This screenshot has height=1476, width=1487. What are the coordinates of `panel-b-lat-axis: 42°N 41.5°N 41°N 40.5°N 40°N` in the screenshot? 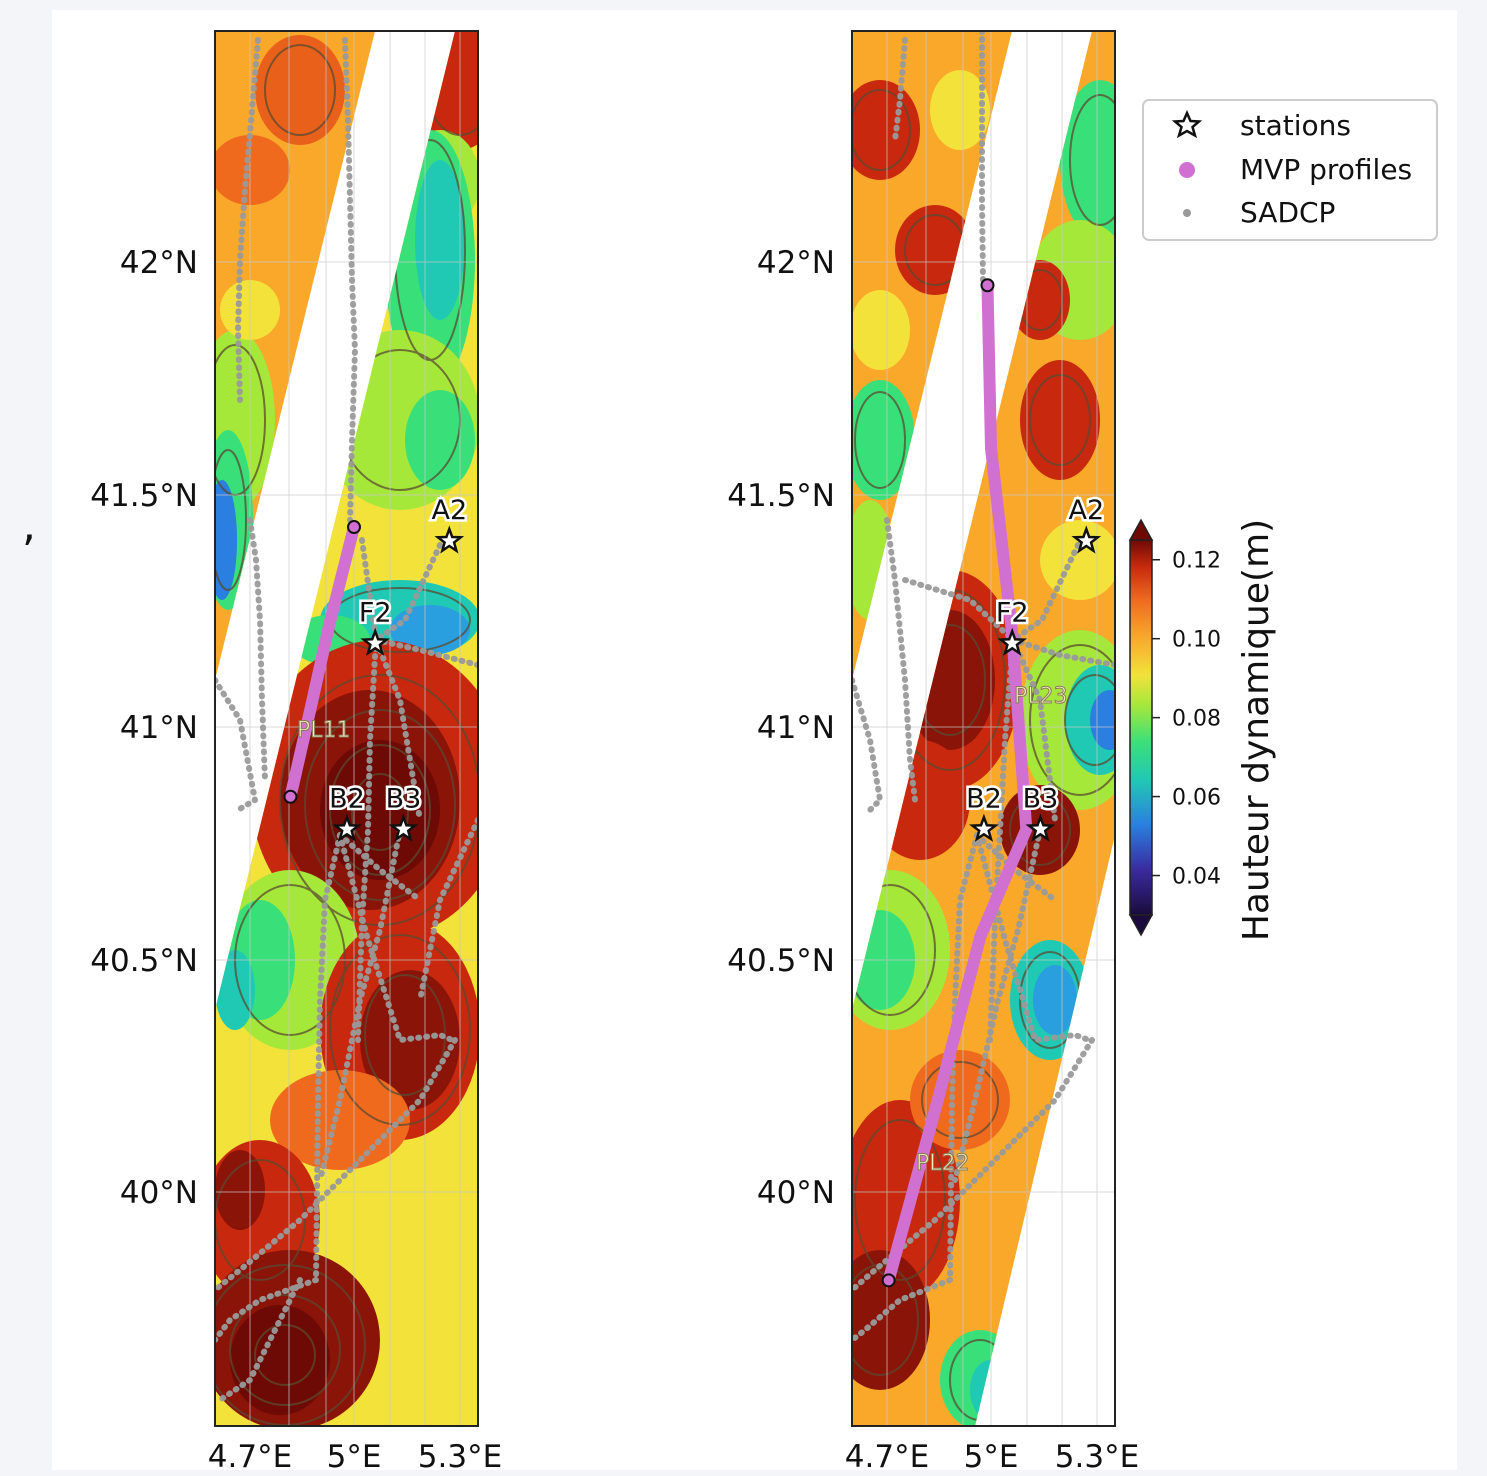 It's located at (781, 728).